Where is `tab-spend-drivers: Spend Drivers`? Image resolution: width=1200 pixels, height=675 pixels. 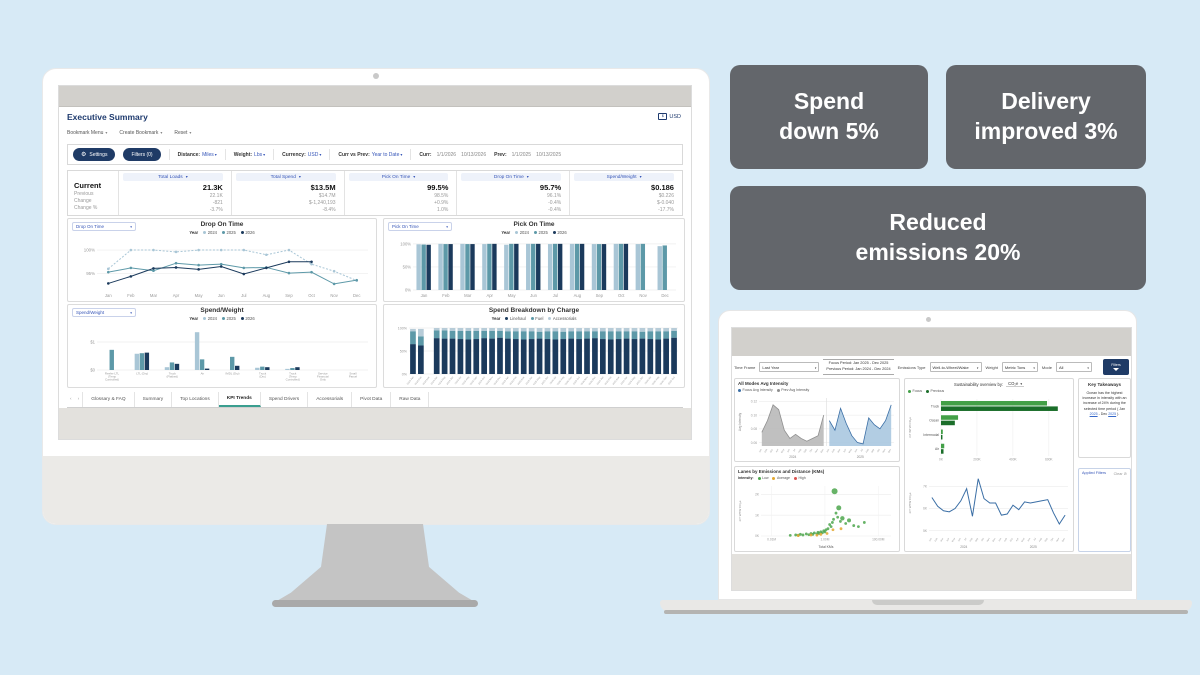 tab-spend-drivers: Spend Drivers is located at coordinates (284, 399).